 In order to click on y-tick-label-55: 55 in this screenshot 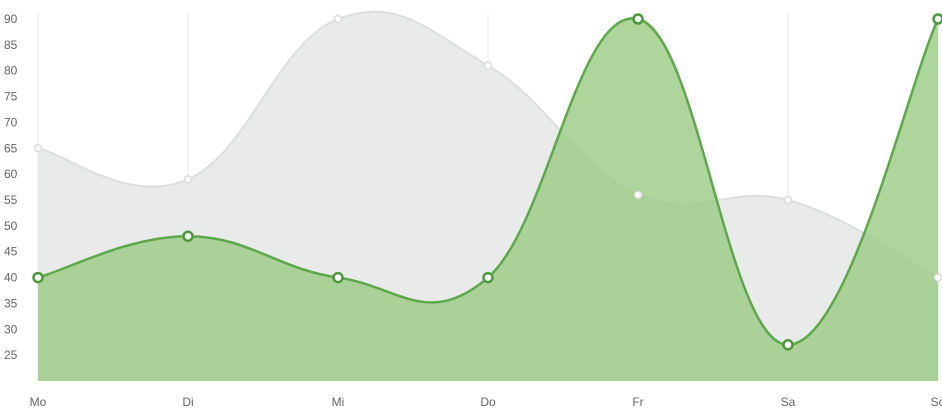, I will do `click(11, 200)`.